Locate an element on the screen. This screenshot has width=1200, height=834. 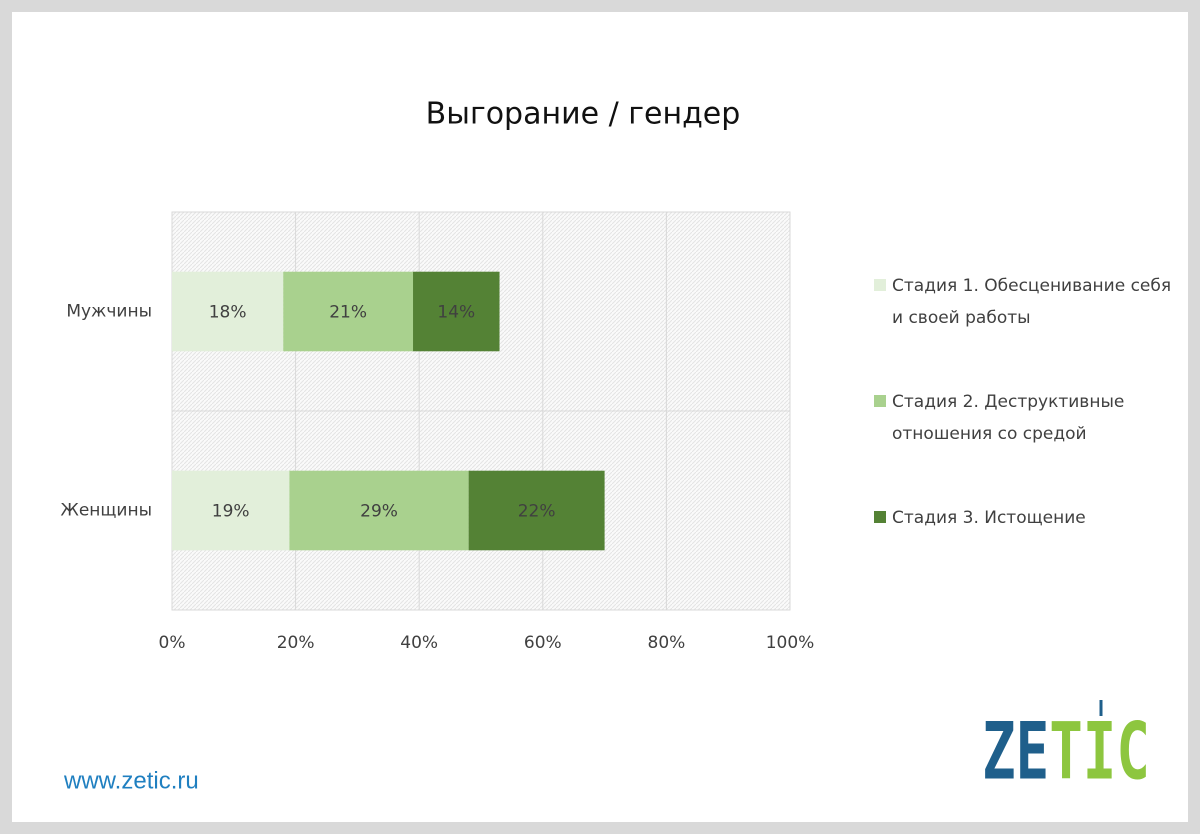
data-label: 22% is located at coordinates (537, 512).